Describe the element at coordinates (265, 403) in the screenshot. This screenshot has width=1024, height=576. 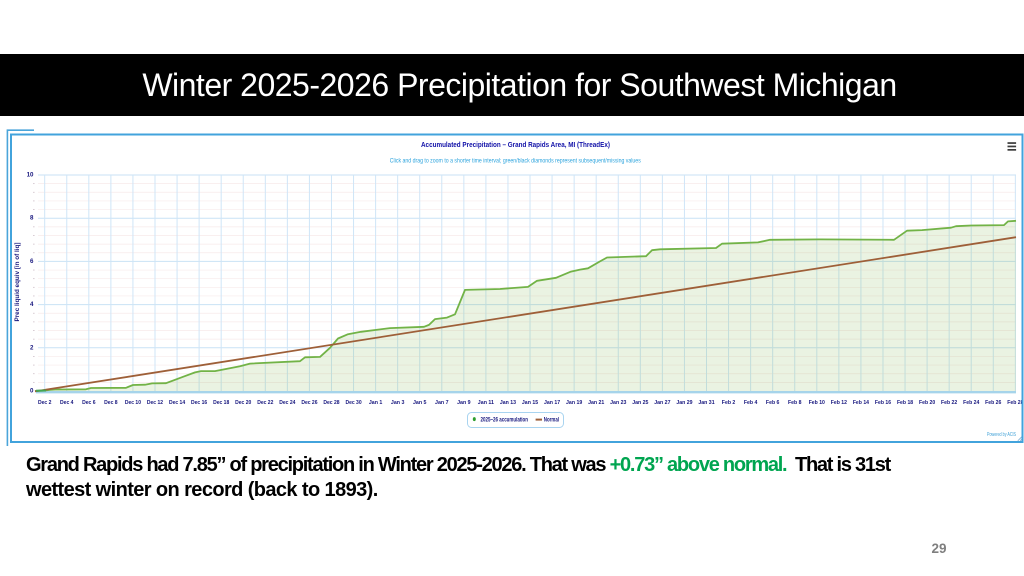
I see `svg-text: Dec 22` at that location.